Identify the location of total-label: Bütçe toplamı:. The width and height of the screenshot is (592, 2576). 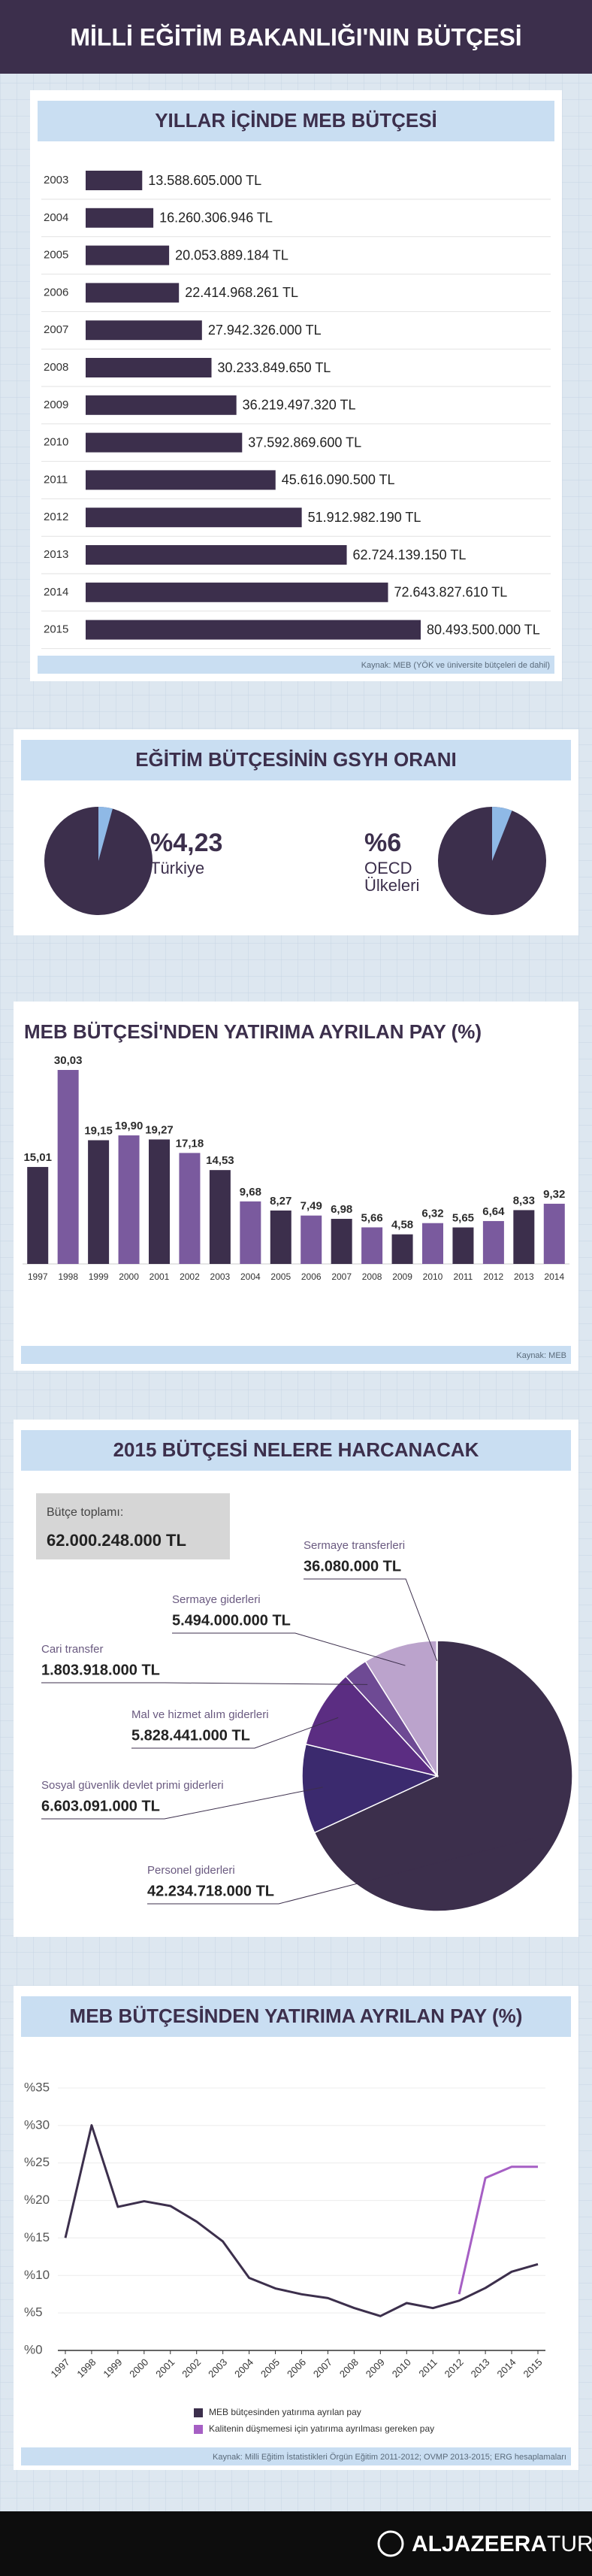
(85, 1512).